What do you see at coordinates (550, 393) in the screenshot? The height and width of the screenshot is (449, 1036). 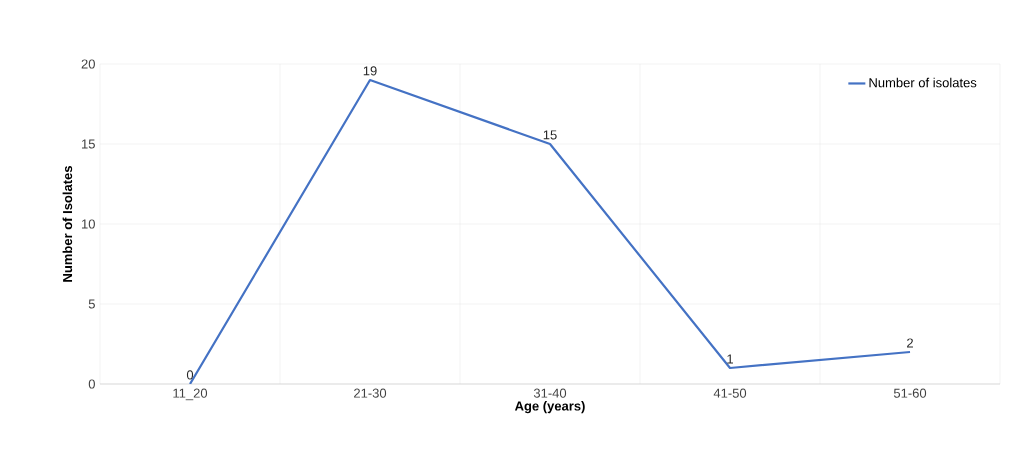 I see `x-tick-label: 31-40` at bounding box center [550, 393].